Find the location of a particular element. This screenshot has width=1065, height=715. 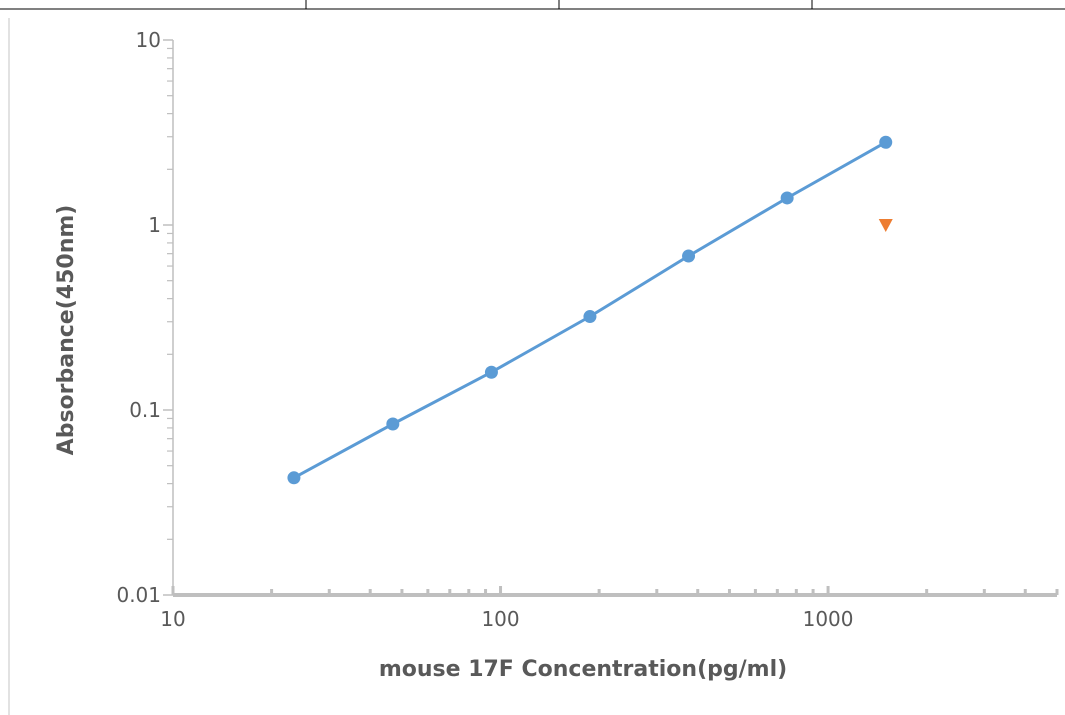

table-border-top is located at coordinates (532, 5).